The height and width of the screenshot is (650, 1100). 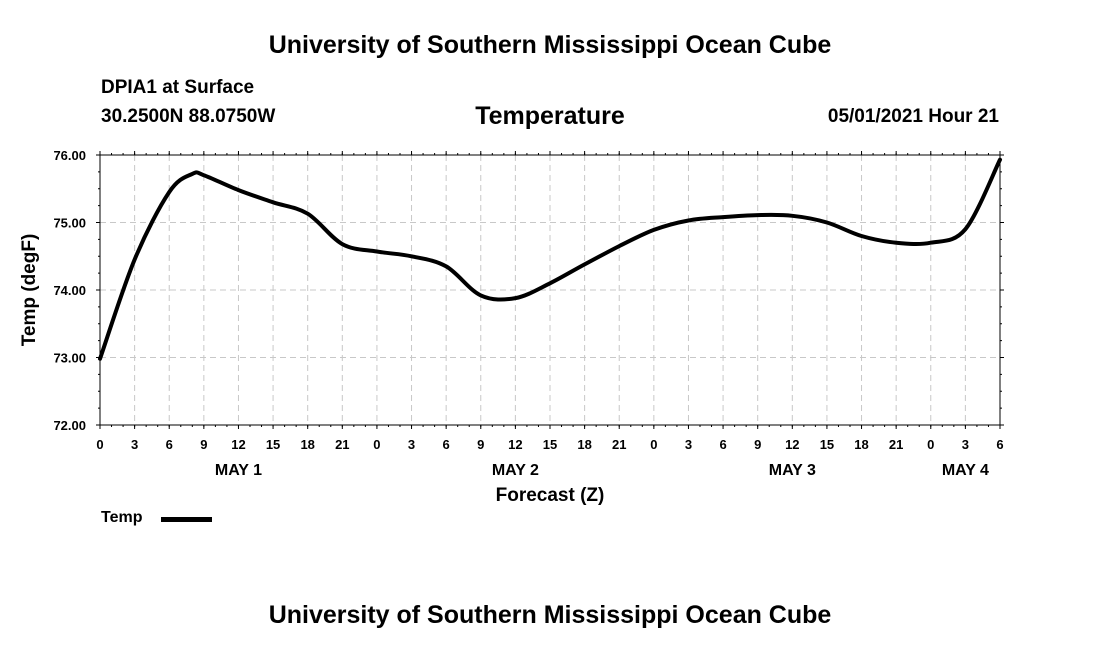 I want to click on y-tick-label: 73.00, so click(x=69, y=358).